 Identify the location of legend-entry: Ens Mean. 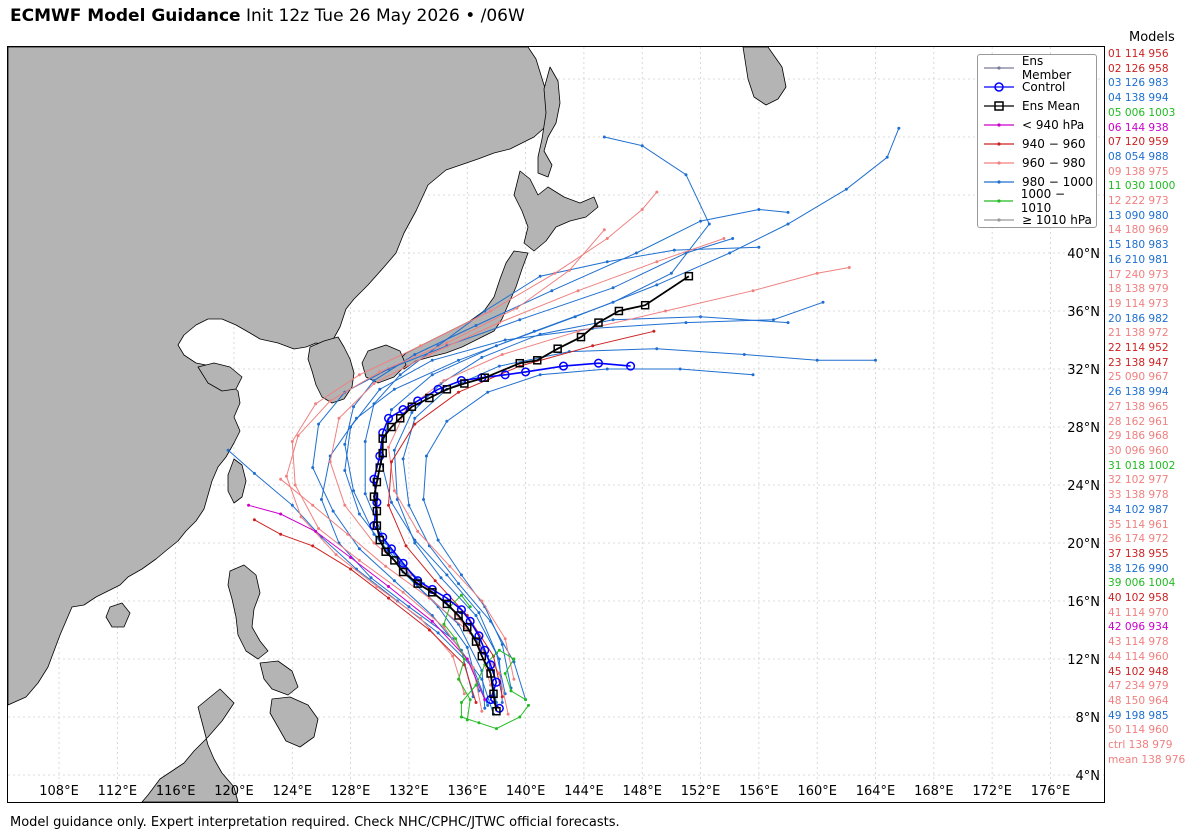
(1032, 106).